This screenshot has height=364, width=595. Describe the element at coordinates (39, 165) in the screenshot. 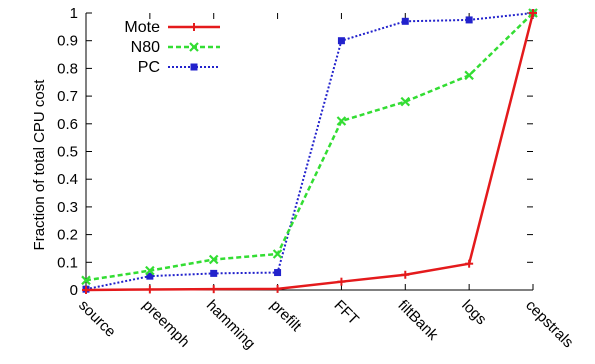

I see `y-axis-label: Fraction of total CPU cost` at that location.